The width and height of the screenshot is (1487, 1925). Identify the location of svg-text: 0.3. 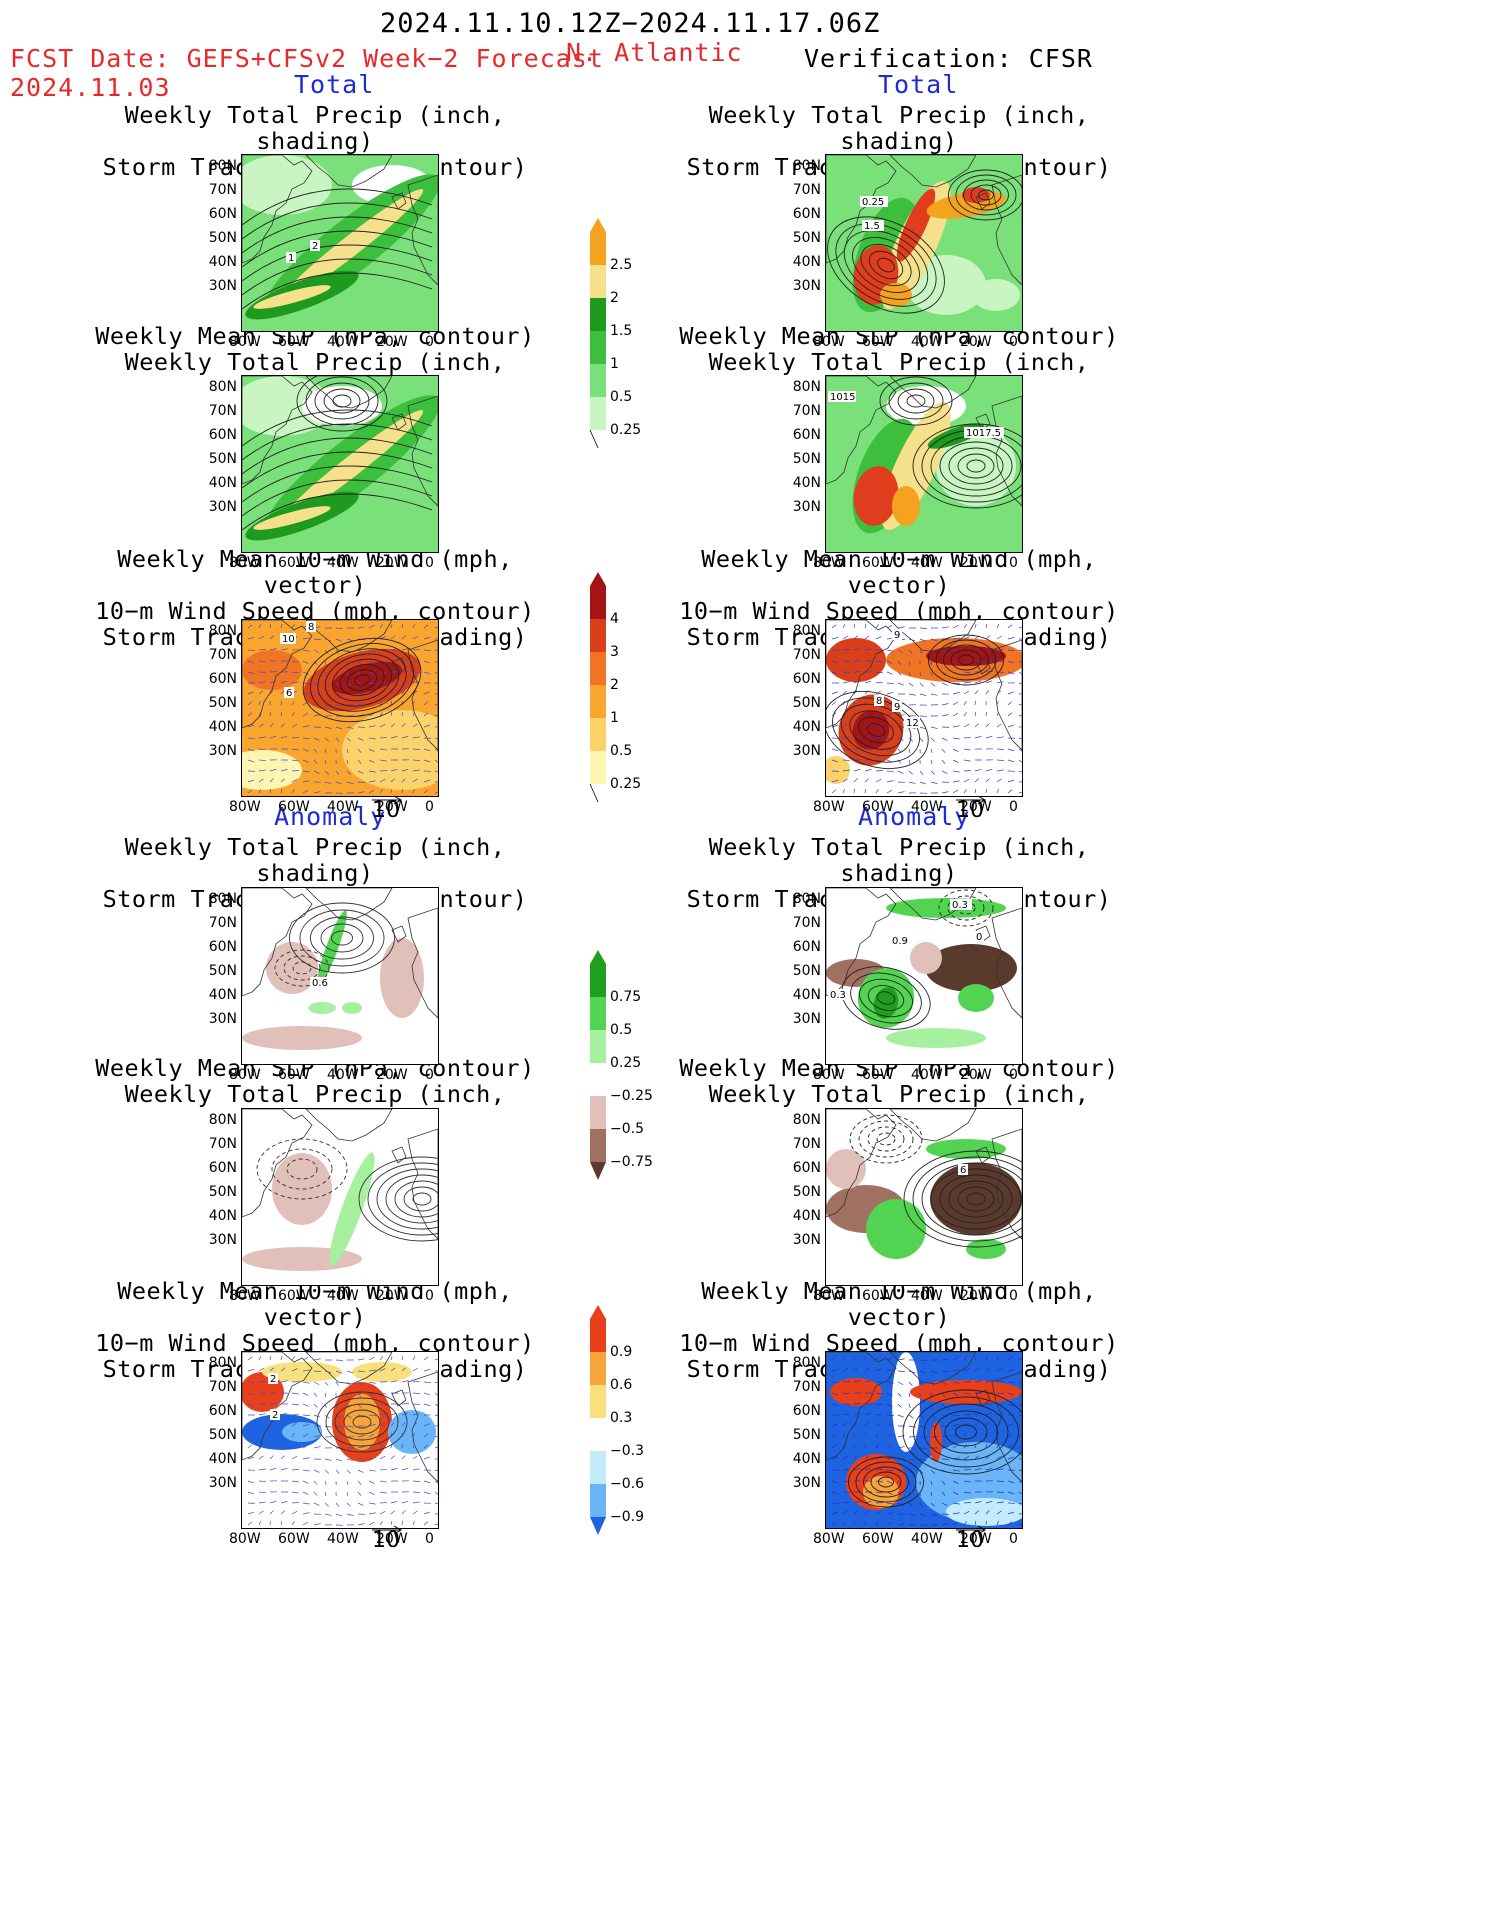
(960, 905).